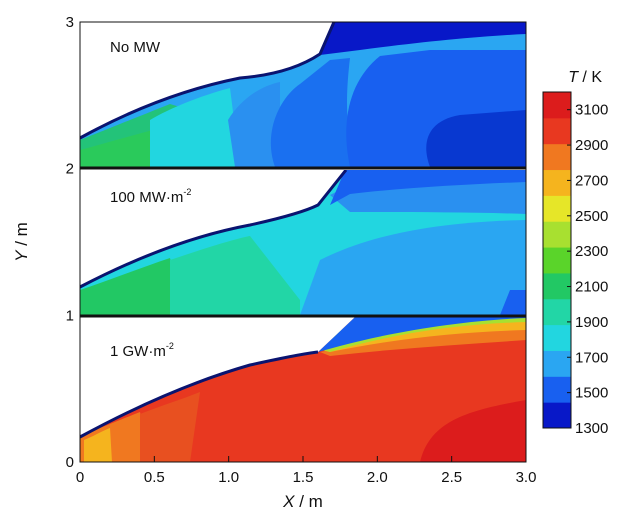 The height and width of the screenshot is (517, 623). Describe the element at coordinates (228, 477) in the screenshot. I see `x-tick-label: 1.0` at that location.